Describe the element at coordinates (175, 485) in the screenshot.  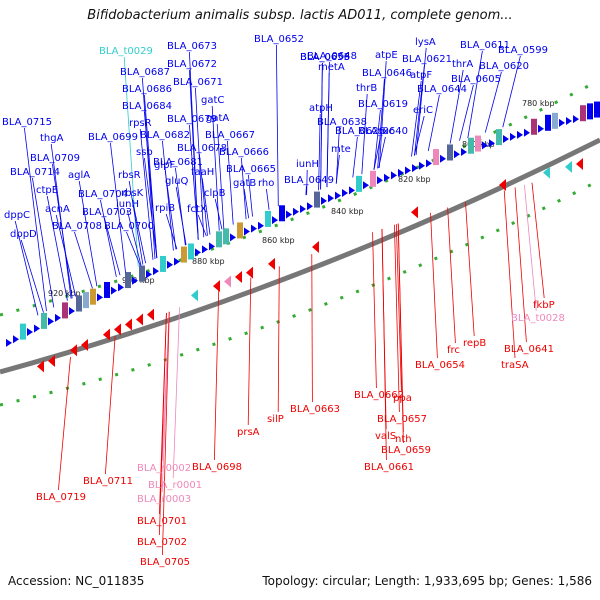
I see `reverse-gene-label: BLA_r0001` at that location.